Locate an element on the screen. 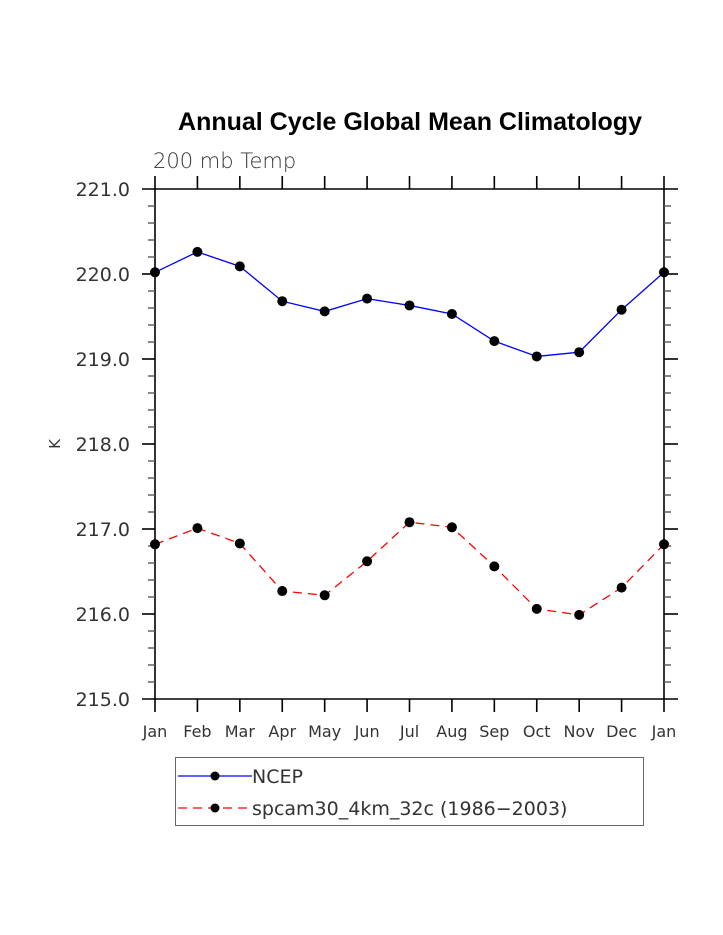 This screenshot has width=723, height=935. y-tick-label: 220.0 is located at coordinates (103, 275).